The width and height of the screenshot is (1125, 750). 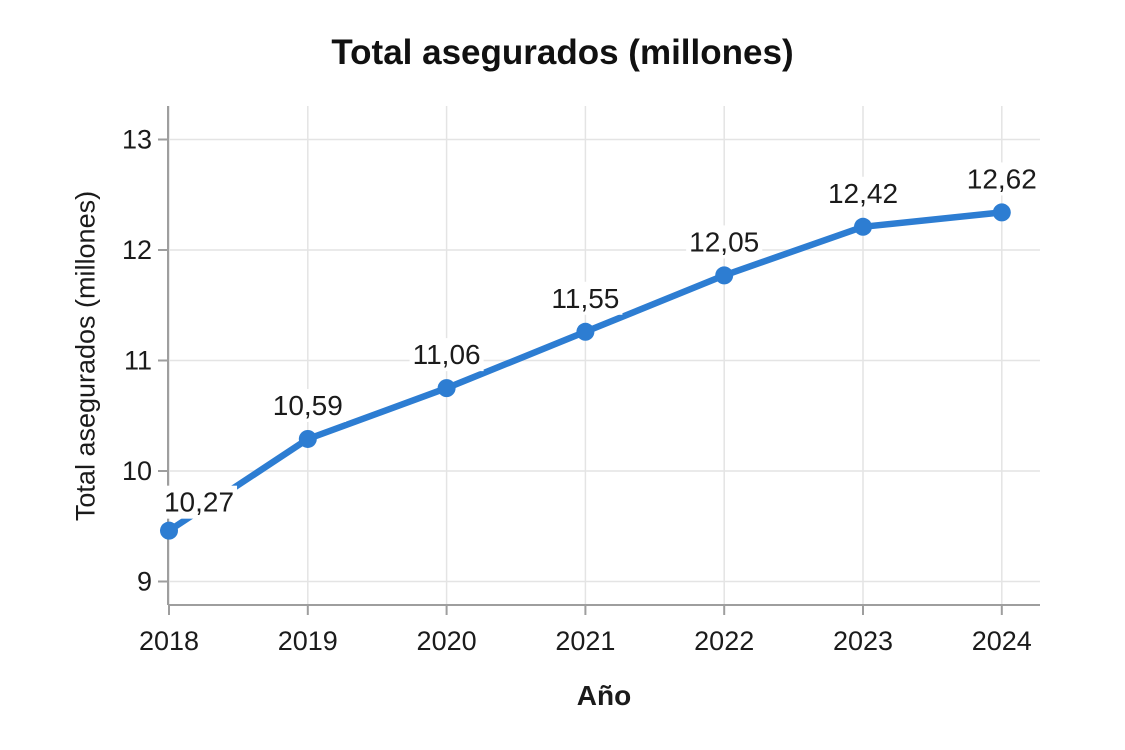 I want to click on data-point-label-bg-2020, so click(x=446, y=355).